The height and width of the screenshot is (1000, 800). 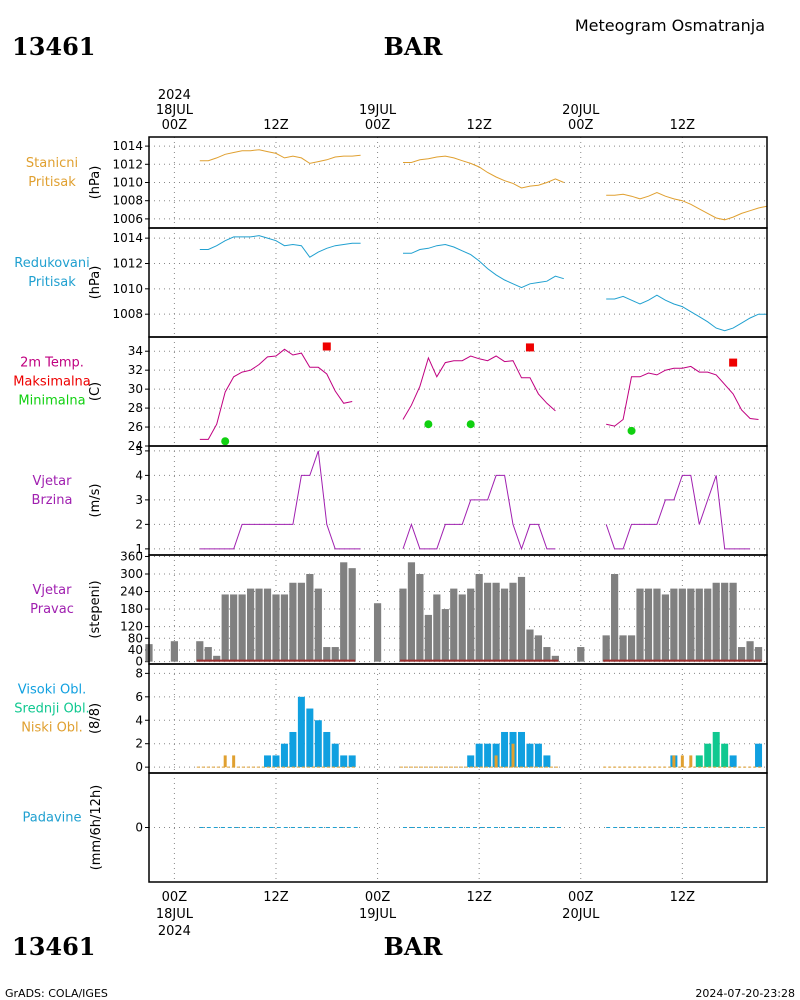 I want to click on time-axis-bottom: 00Z 18JUL 2024 12Z 00Z 19JUL 12Z 00Z 20JUL 12Z, so click(x=425, y=914).